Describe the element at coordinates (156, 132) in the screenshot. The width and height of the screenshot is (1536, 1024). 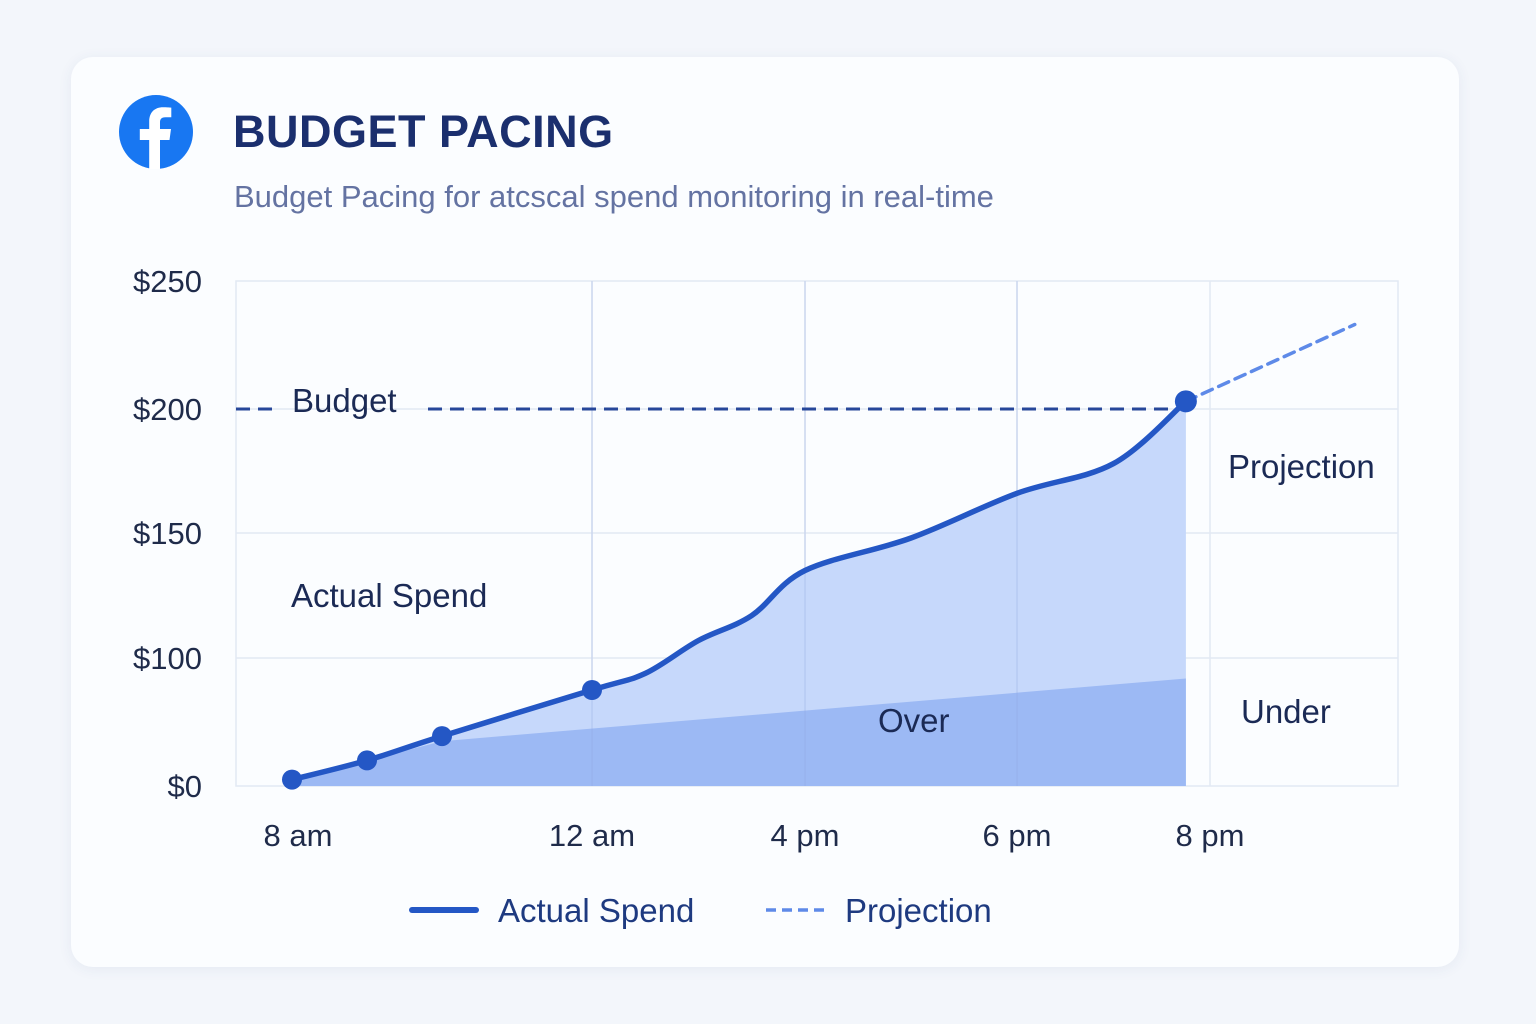
I see `facebook-logo-icon` at that location.